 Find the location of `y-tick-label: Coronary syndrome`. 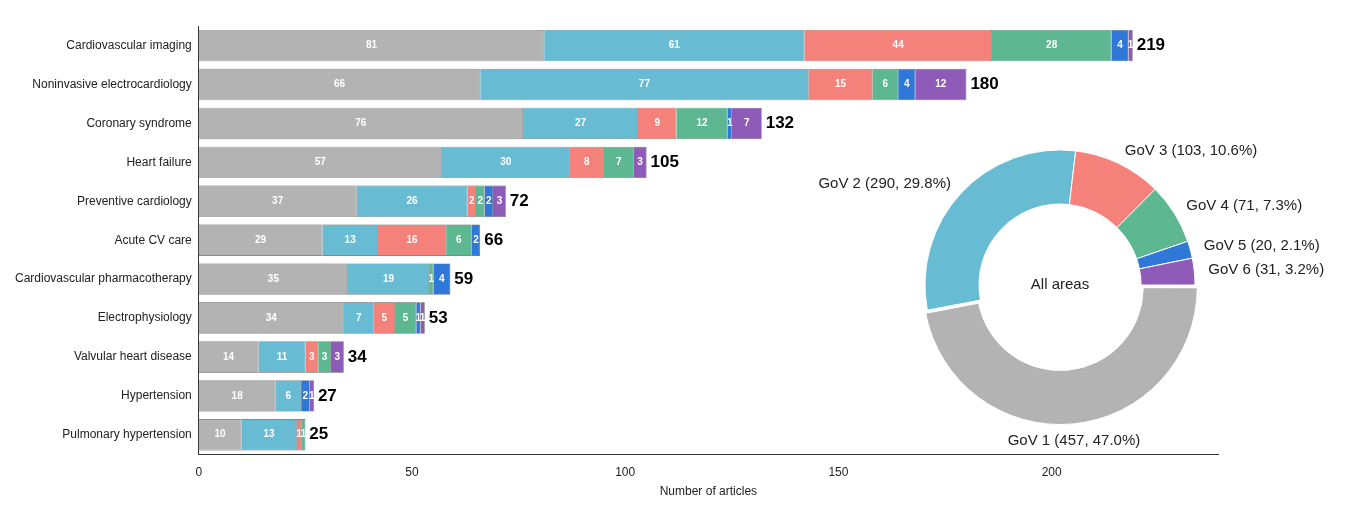

y-tick-label: Coronary syndrome is located at coordinates (139, 122).